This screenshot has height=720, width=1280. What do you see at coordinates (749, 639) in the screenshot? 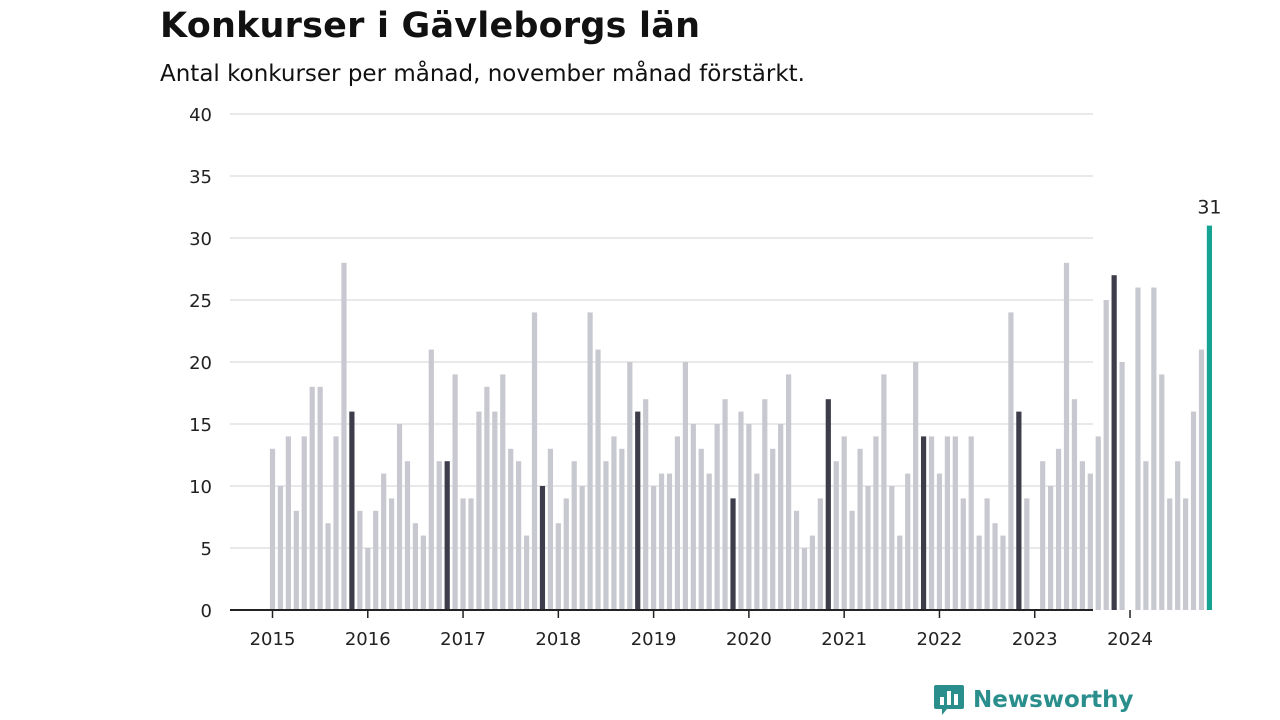
I see `x-tick-label: 2020` at bounding box center [749, 639].